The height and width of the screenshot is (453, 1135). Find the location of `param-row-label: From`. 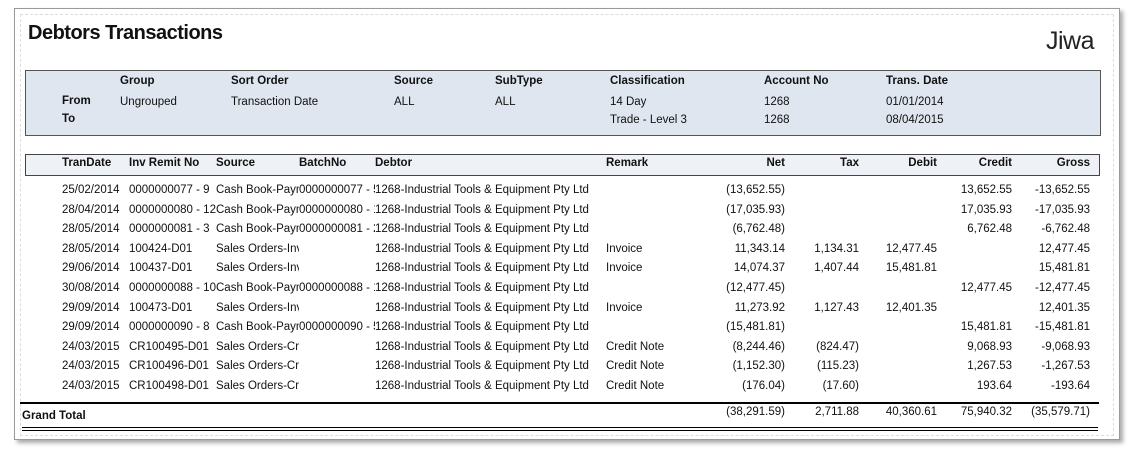

param-row-label: From is located at coordinates (76, 101).